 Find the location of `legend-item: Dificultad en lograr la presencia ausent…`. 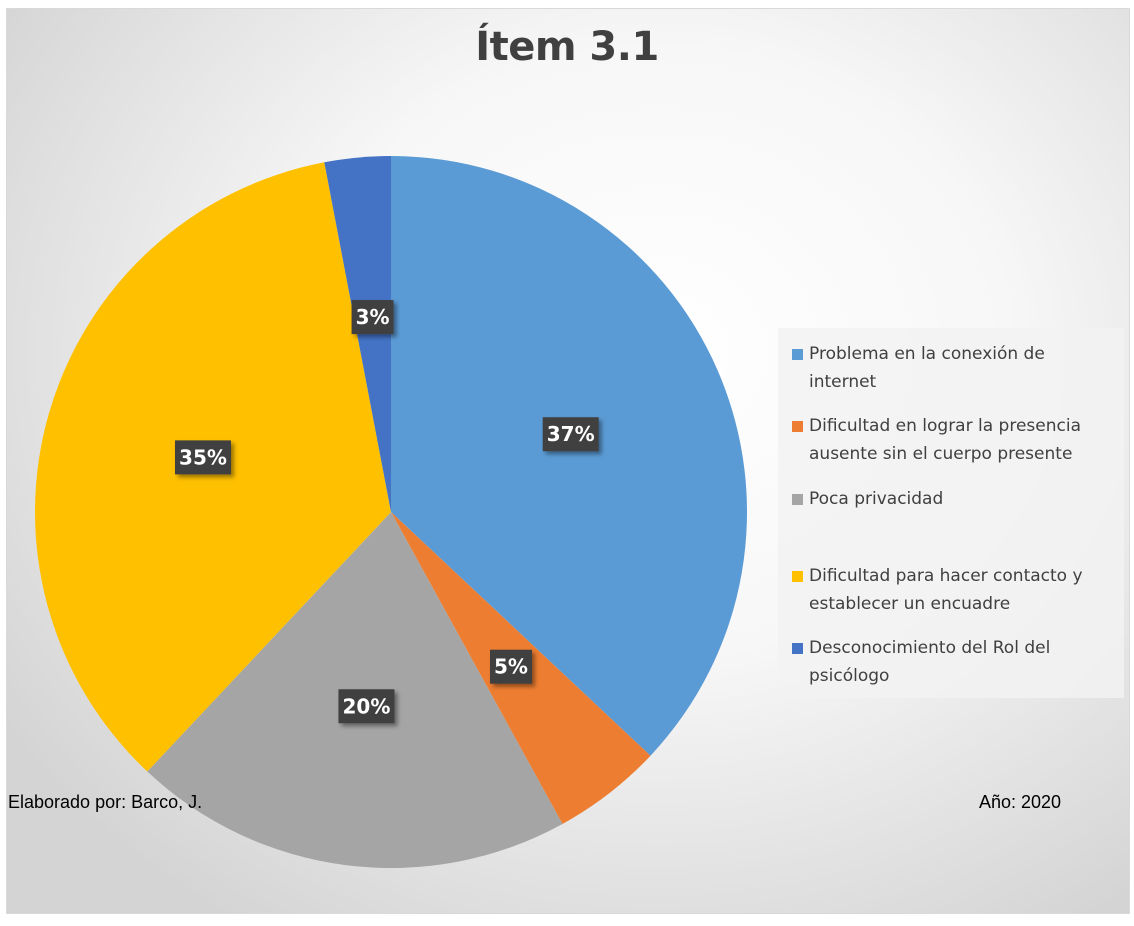

legend-item: Dificultad en lograr la presencia ausent… is located at coordinates (954, 440).